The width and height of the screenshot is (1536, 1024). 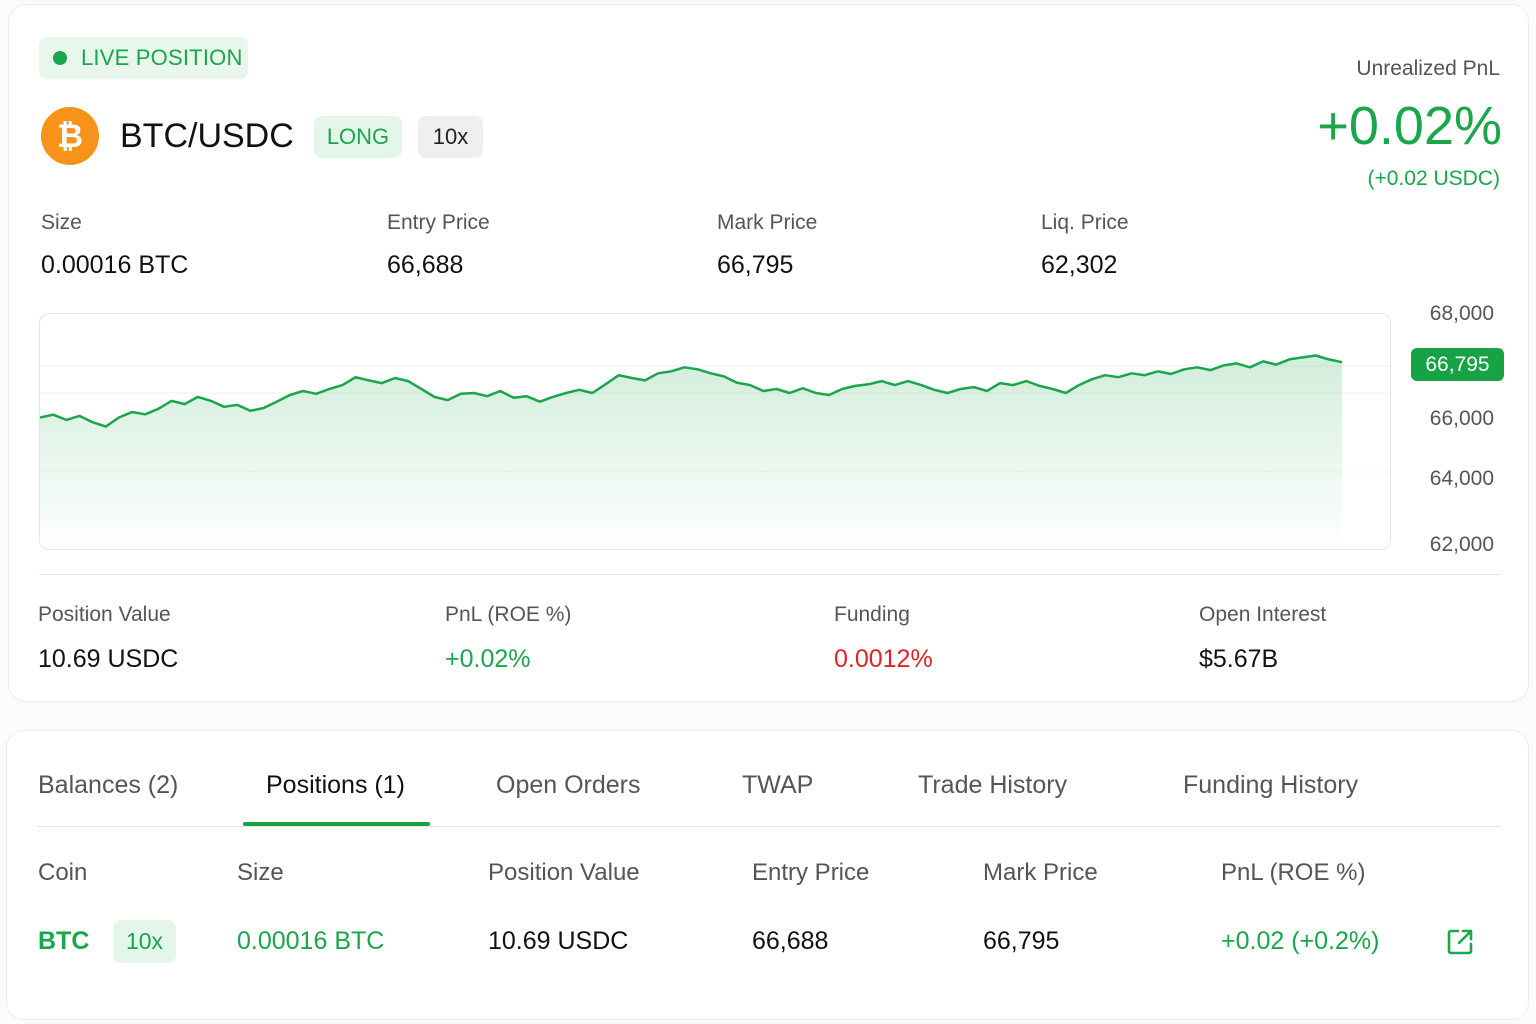 What do you see at coordinates (336, 824) in the screenshot?
I see `active-tab-indicator` at bounding box center [336, 824].